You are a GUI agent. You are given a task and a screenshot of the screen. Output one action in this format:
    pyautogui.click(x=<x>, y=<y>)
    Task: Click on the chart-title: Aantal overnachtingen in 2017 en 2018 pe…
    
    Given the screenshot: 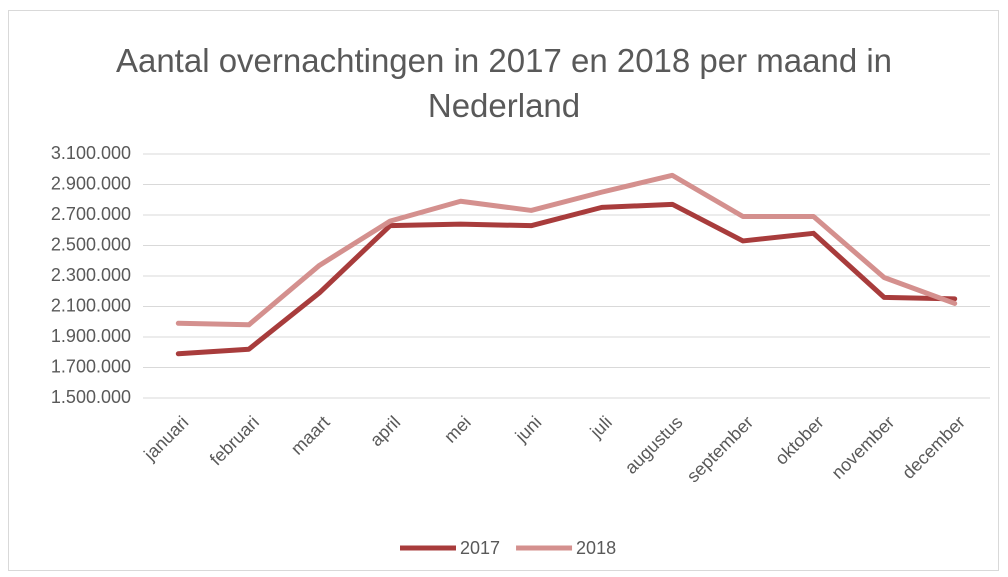 What is the action you would take?
    pyautogui.click(x=504, y=83)
    